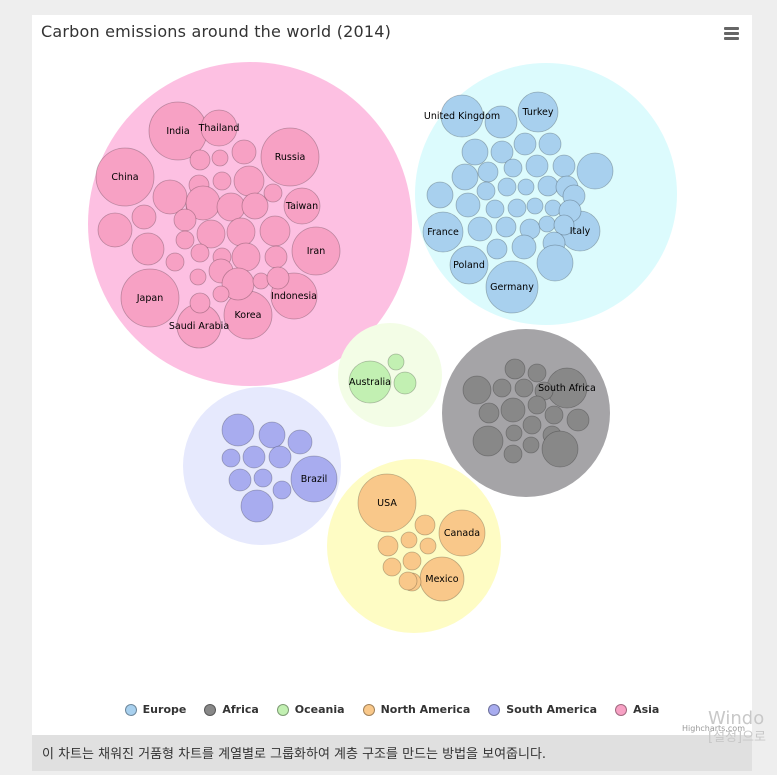 The image size is (777, 775). What do you see at coordinates (310, 709) in the screenshot?
I see `legend-item-oceania: Oceania` at bounding box center [310, 709].